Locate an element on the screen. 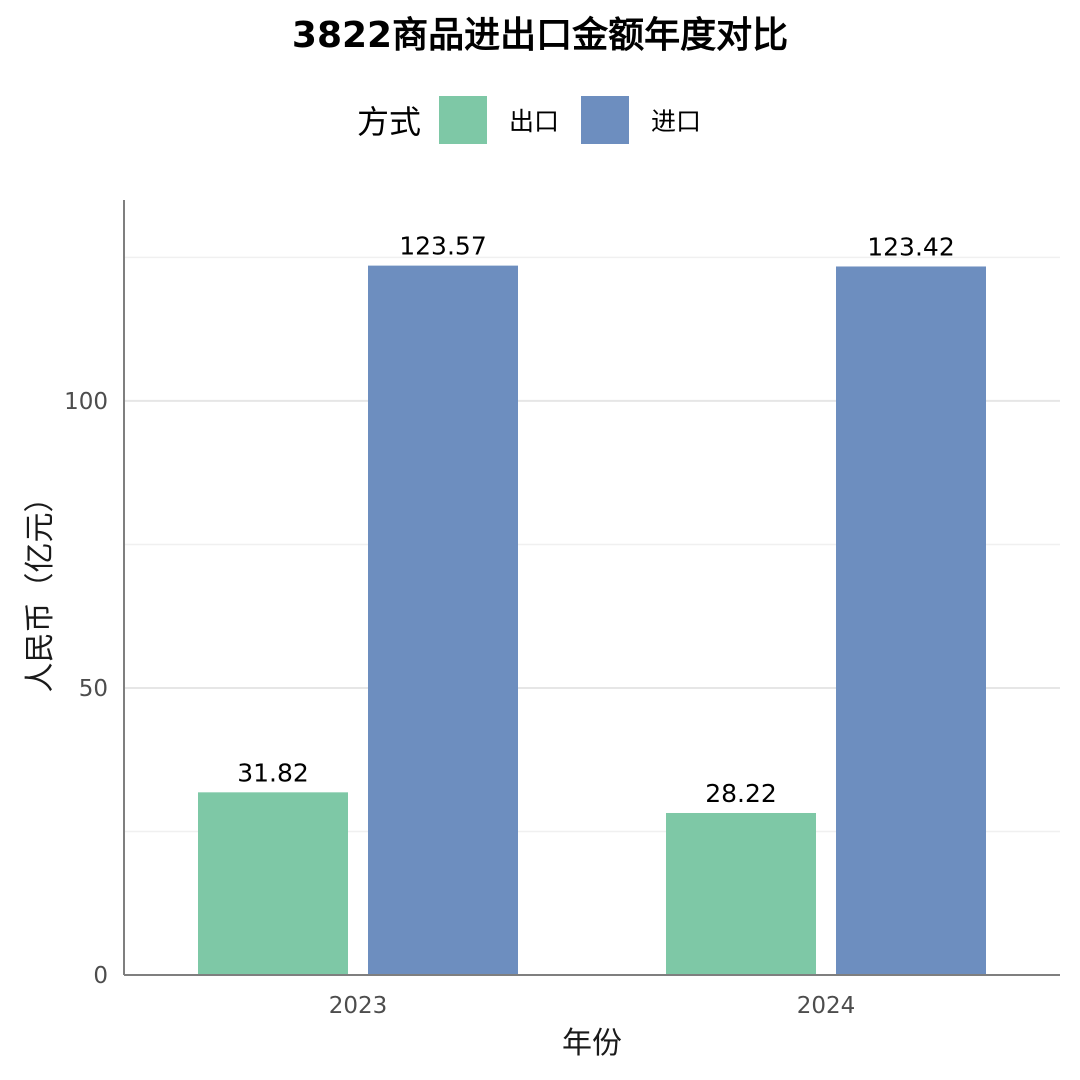 The width and height of the screenshot is (1080, 1080). y-axis-title: 人民币（亿元） is located at coordinates (40, 588).